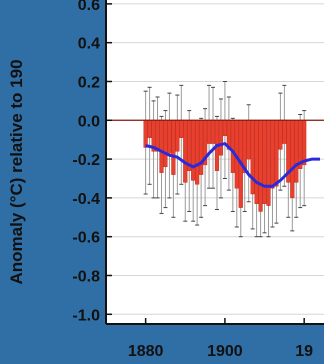  What do you see at coordinates (89, 82) in the screenshot?
I see `y-tick-label: 0.2` at bounding box center [89, 82].